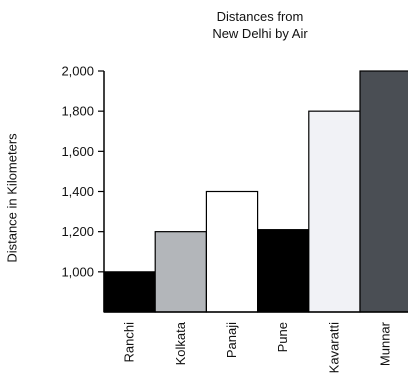 The height and width of the screenshot is (392, 408). Describe the element at coordinates (77, 271) in the screenshot. I see `y-tick-label-0: 1,000` at that location.